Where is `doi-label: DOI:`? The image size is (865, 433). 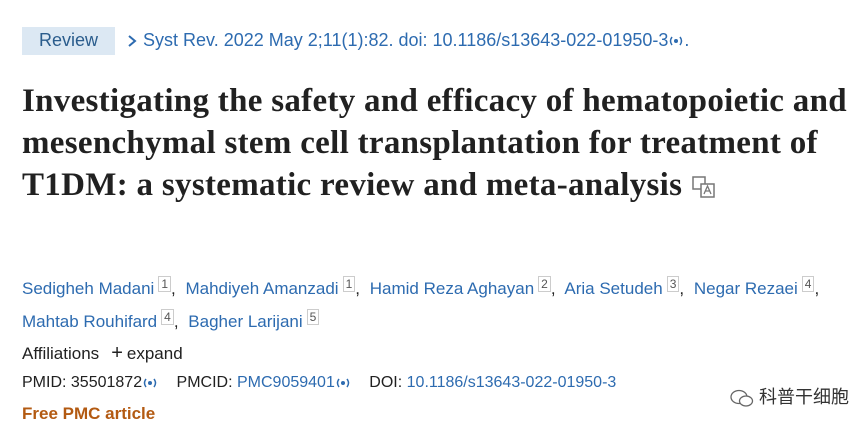 doi-label: DOI: is located at coordinates (386, 382).